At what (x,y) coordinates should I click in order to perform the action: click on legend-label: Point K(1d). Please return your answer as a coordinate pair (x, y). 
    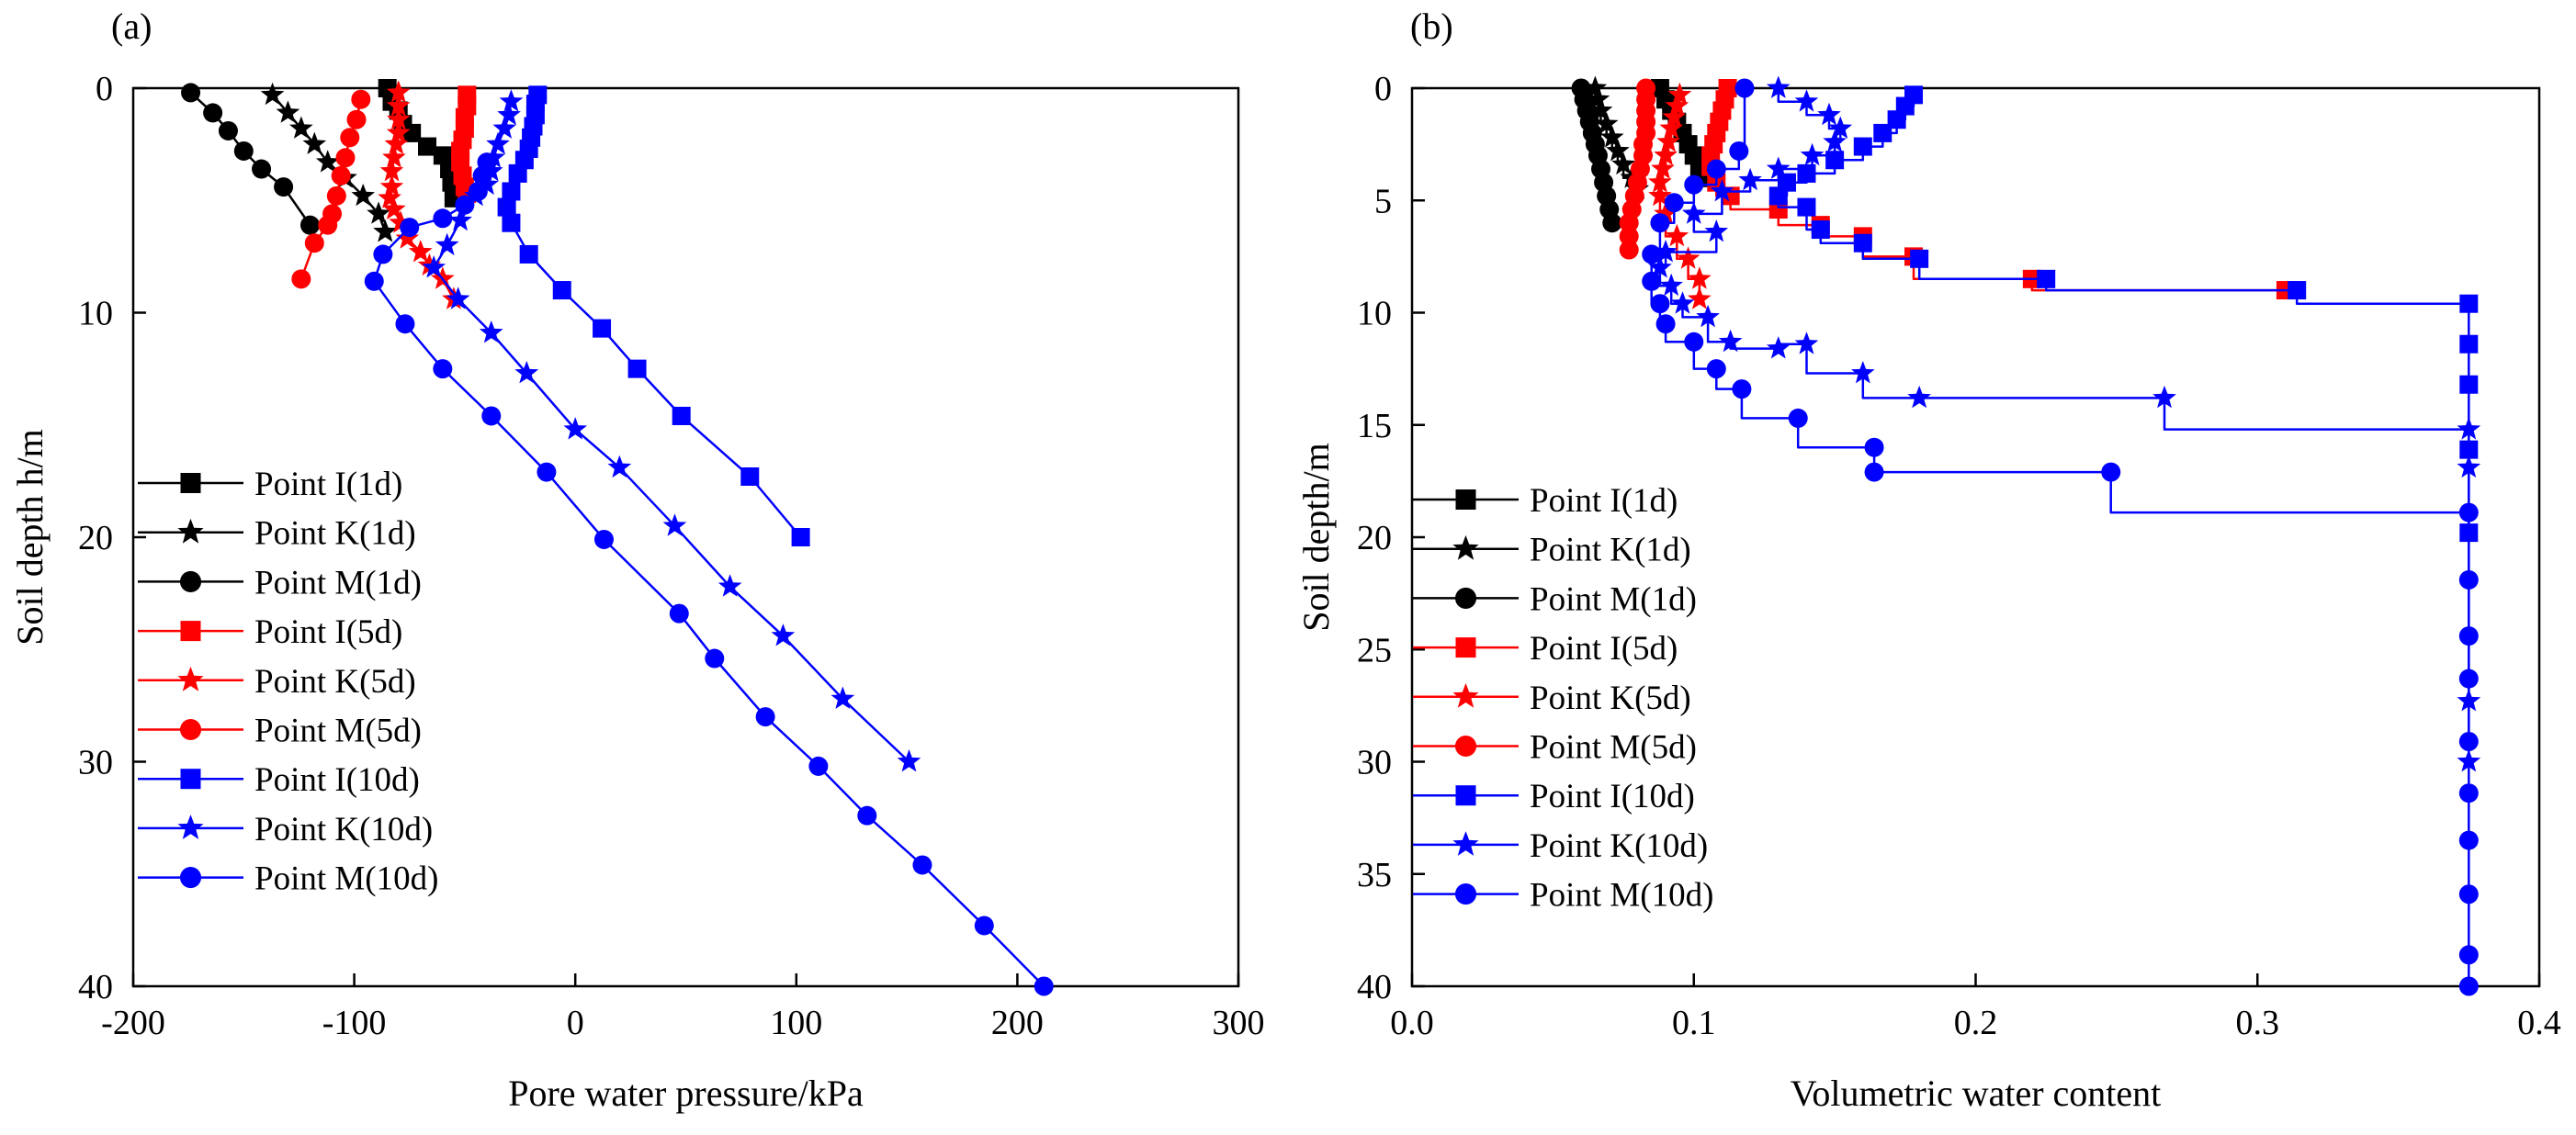
    Looking at the image, I should click on (1610, 550).